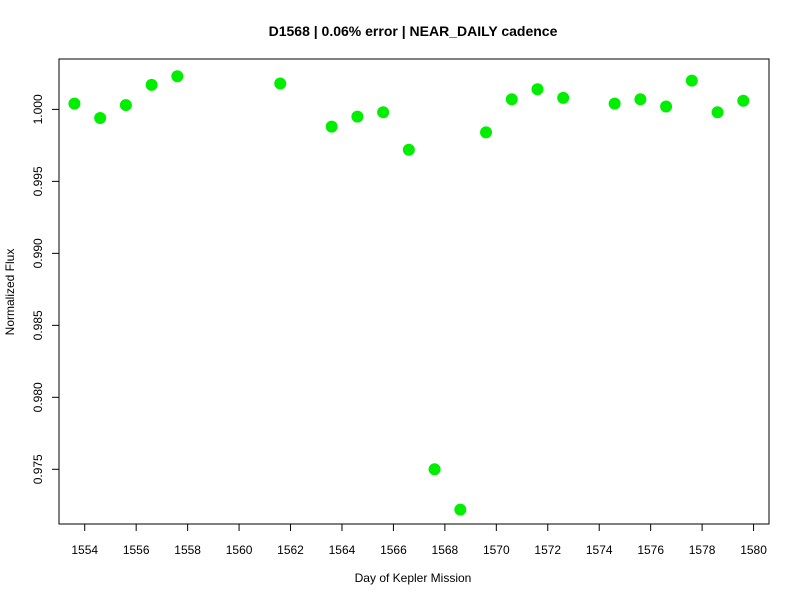 This screenshot has height=600, width=800. Describe the element at coordinates (38, 253) in the screenshot. I see `y-tick-label: 0.990` at that location.